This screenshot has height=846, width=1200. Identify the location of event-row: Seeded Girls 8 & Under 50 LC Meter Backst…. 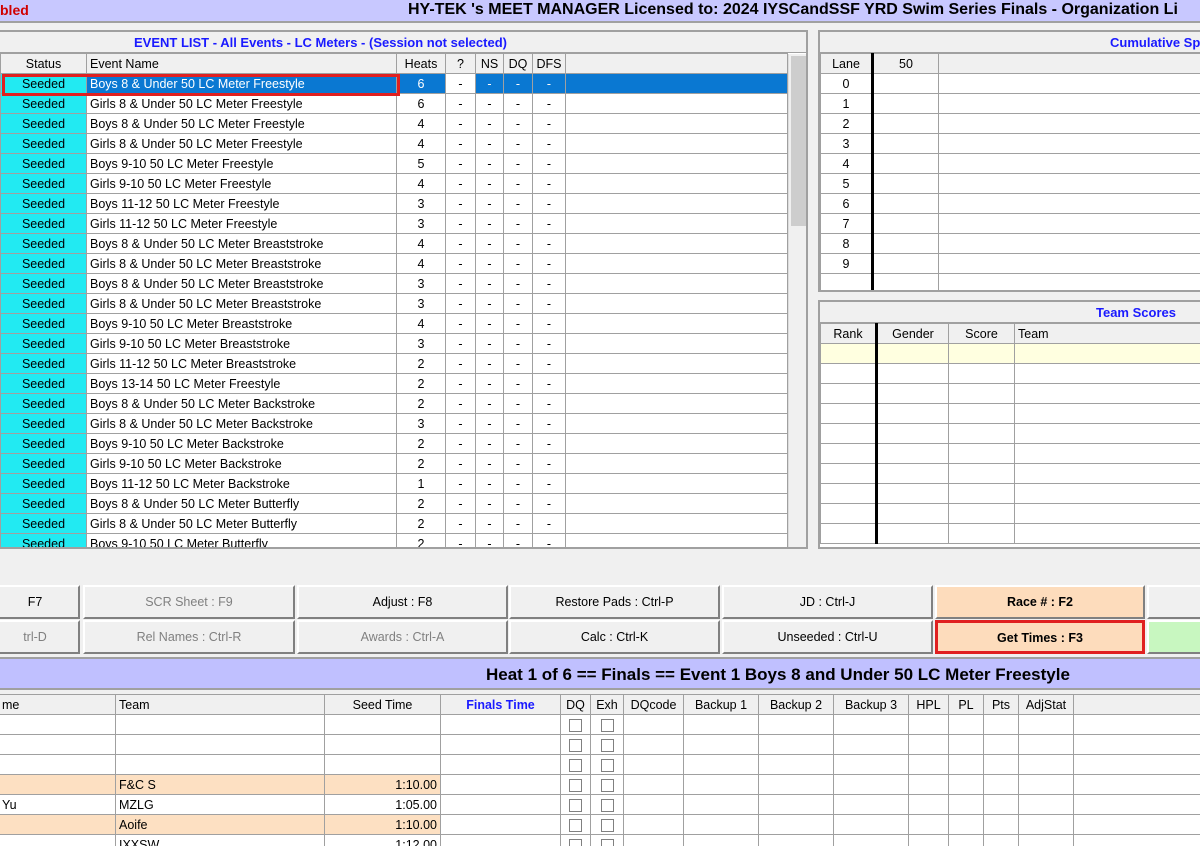
(394, 423).